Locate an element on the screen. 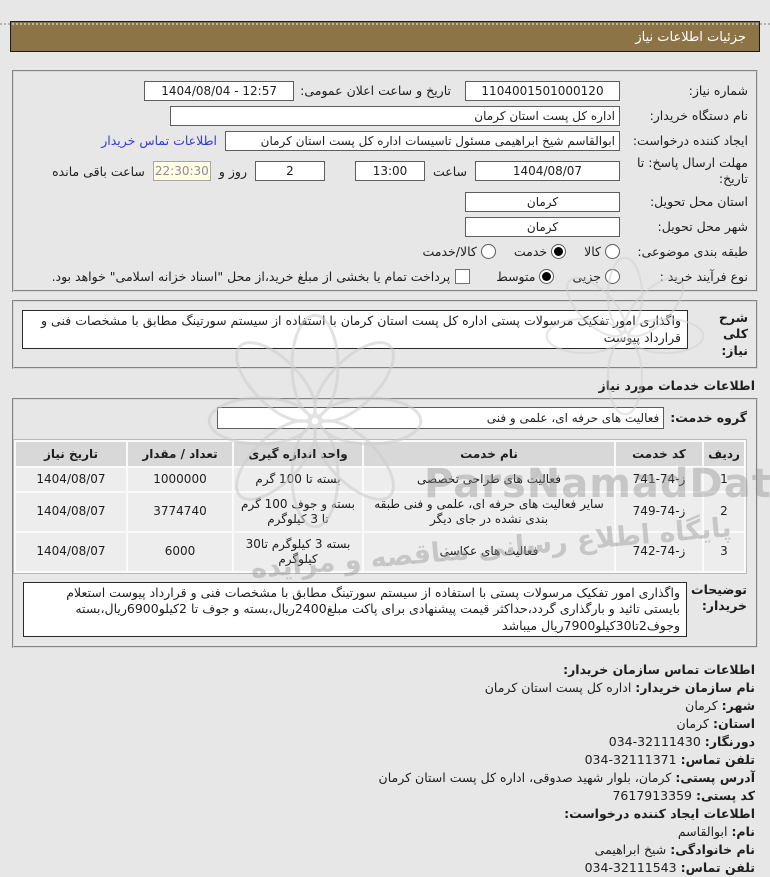  announce-datetime-label: تاریخ و ساعت اعلان عمومی: is located at coordinates (375, 90).